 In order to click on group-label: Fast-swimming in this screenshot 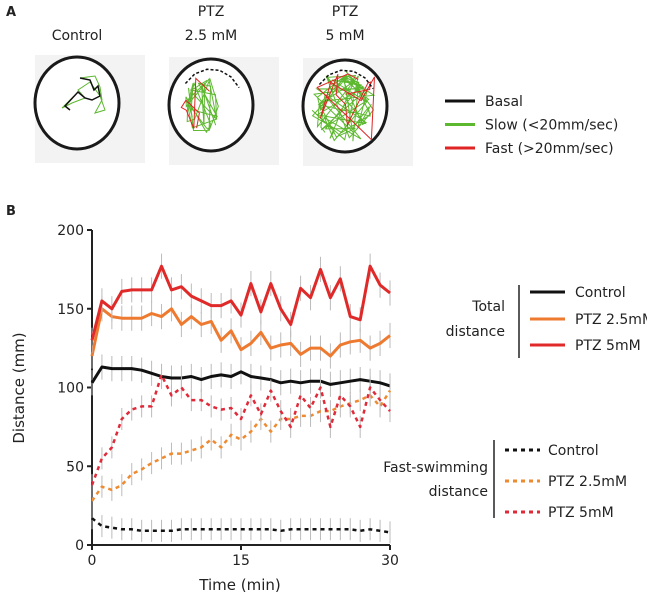, I will do `click(435, 468)`.